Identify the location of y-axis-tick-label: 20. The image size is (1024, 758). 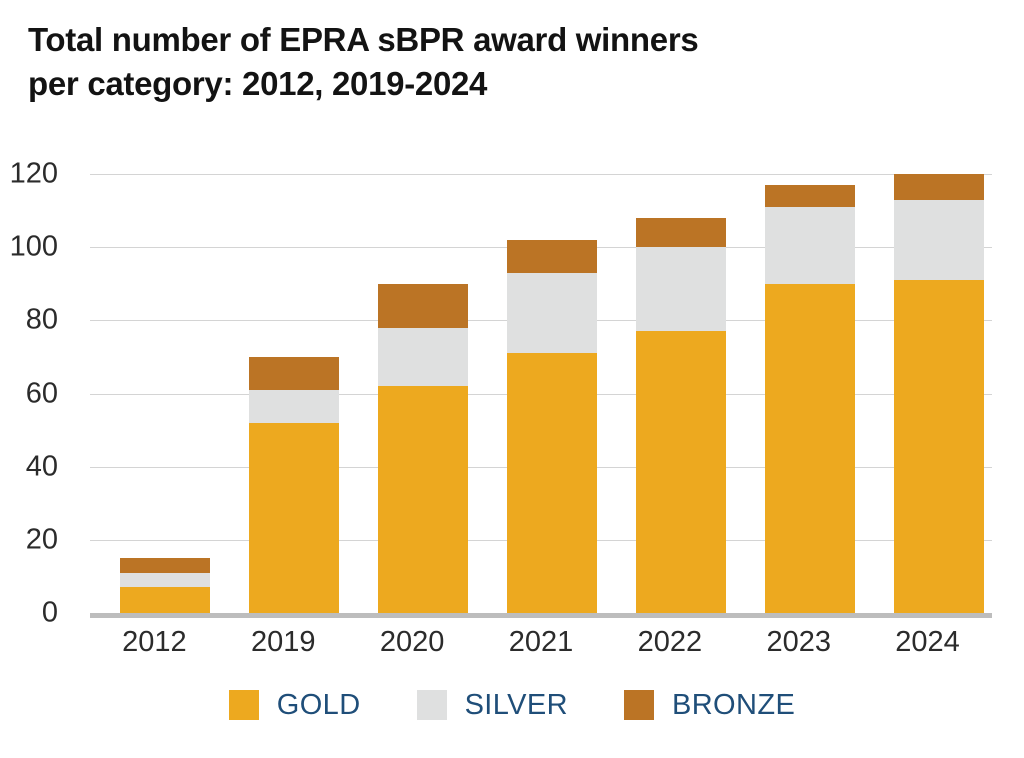
(41, 539).